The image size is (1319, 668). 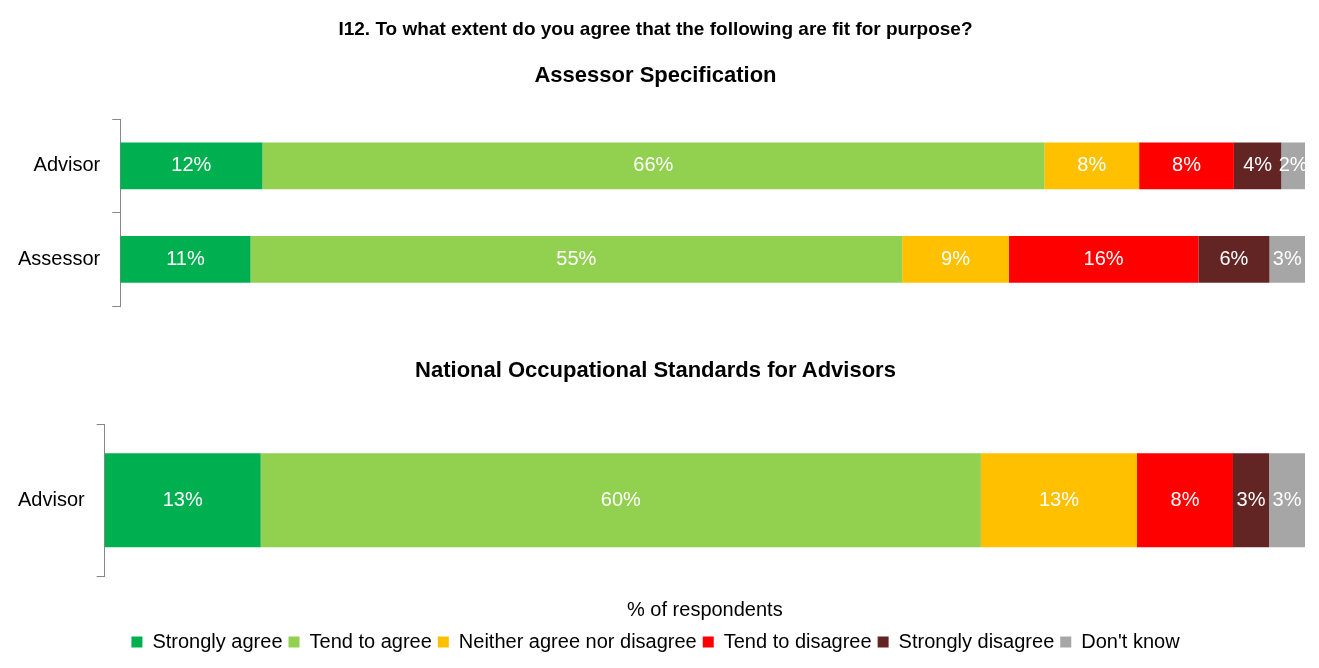 I want to click on data-label: 12%, so click(x=191, y=164).